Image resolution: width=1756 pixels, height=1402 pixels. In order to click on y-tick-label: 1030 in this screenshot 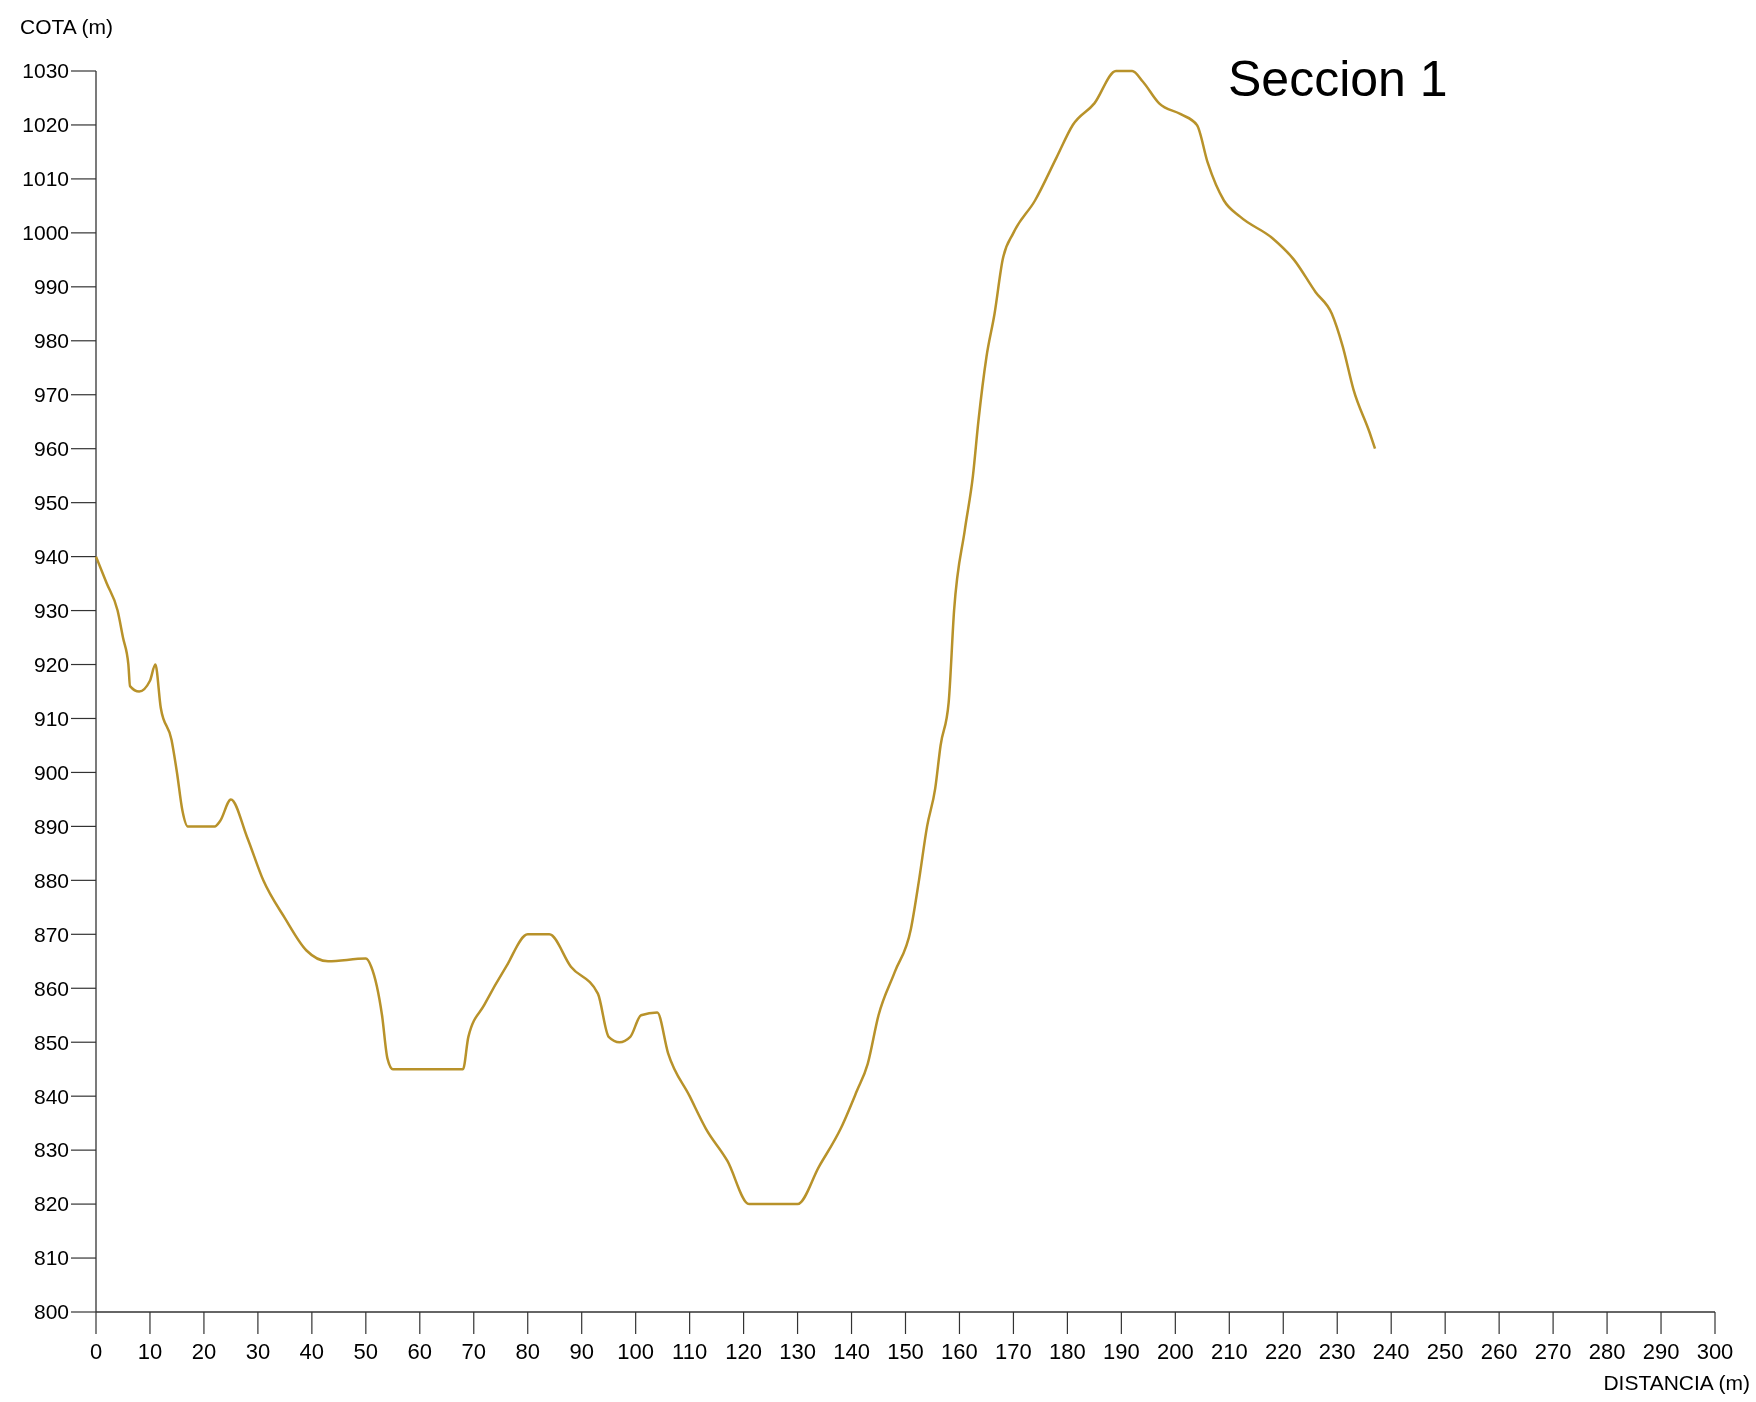, I will do `click(45, 71)`.